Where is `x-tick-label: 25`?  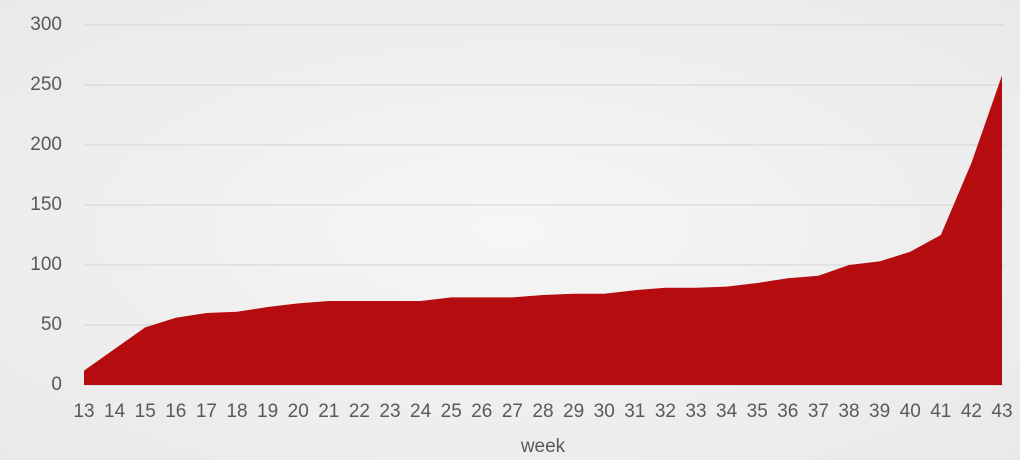
x-tick-label: 25 is located at coordinates (451, 411).